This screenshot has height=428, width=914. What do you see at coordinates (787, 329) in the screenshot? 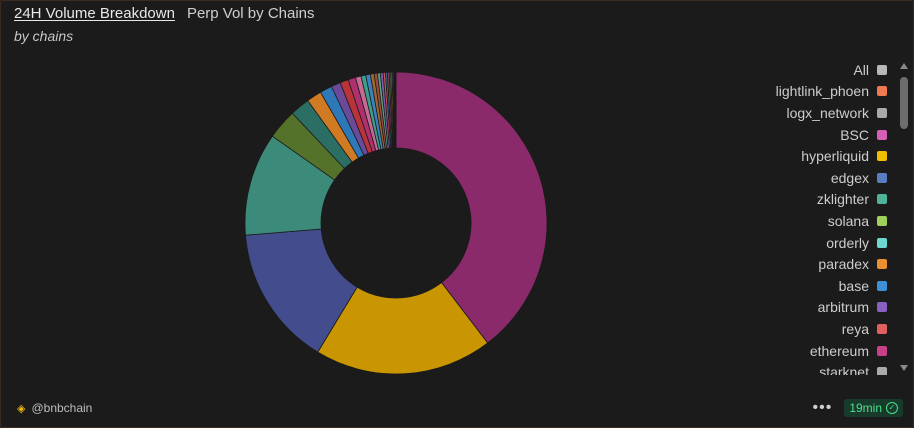
I see `legend-item: reya` at bounding box center [787, 329].